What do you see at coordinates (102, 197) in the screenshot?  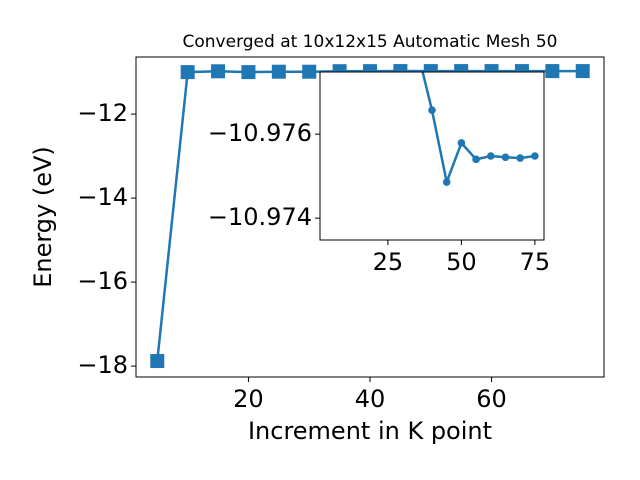 I see `y-tick-label: −14` at bounding box center [102, 197].